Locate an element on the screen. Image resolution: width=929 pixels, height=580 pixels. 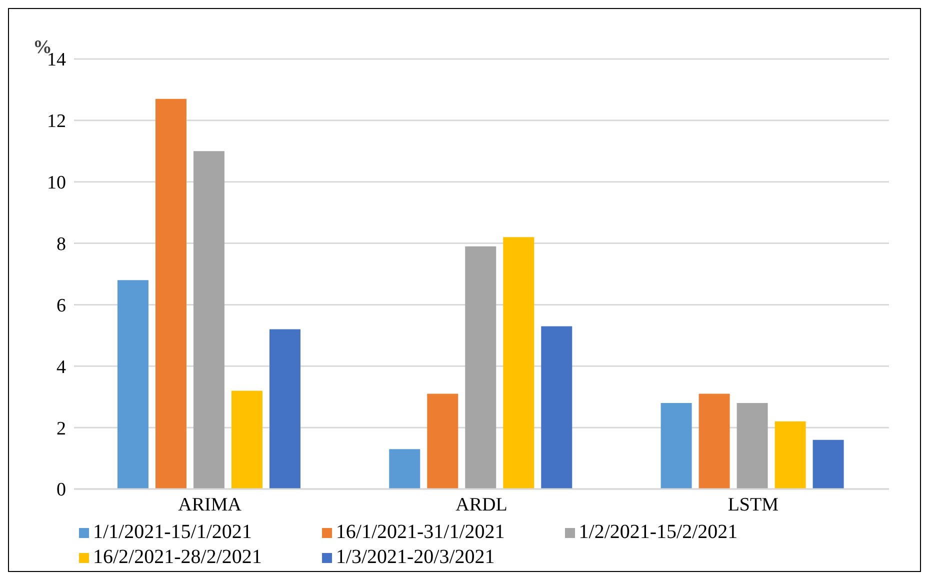
legend-label: 1/2/2021-15/2/2021 is located at coordinates (658, 532).